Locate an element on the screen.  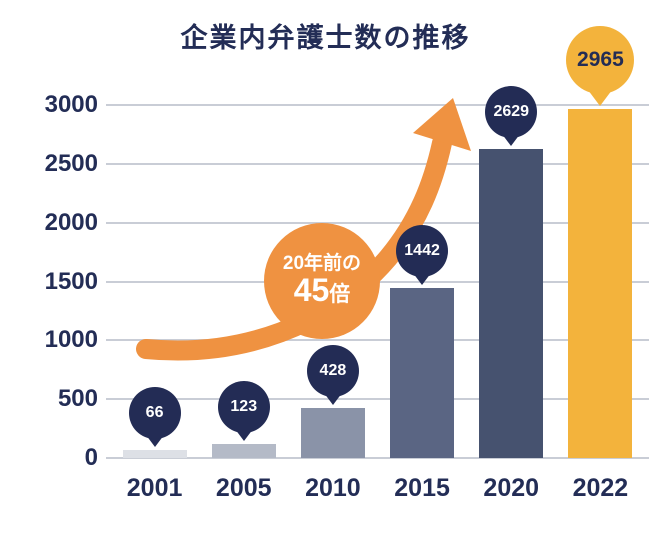
x-axis-tick-label: 2010 is located at coordinates (333, 488).